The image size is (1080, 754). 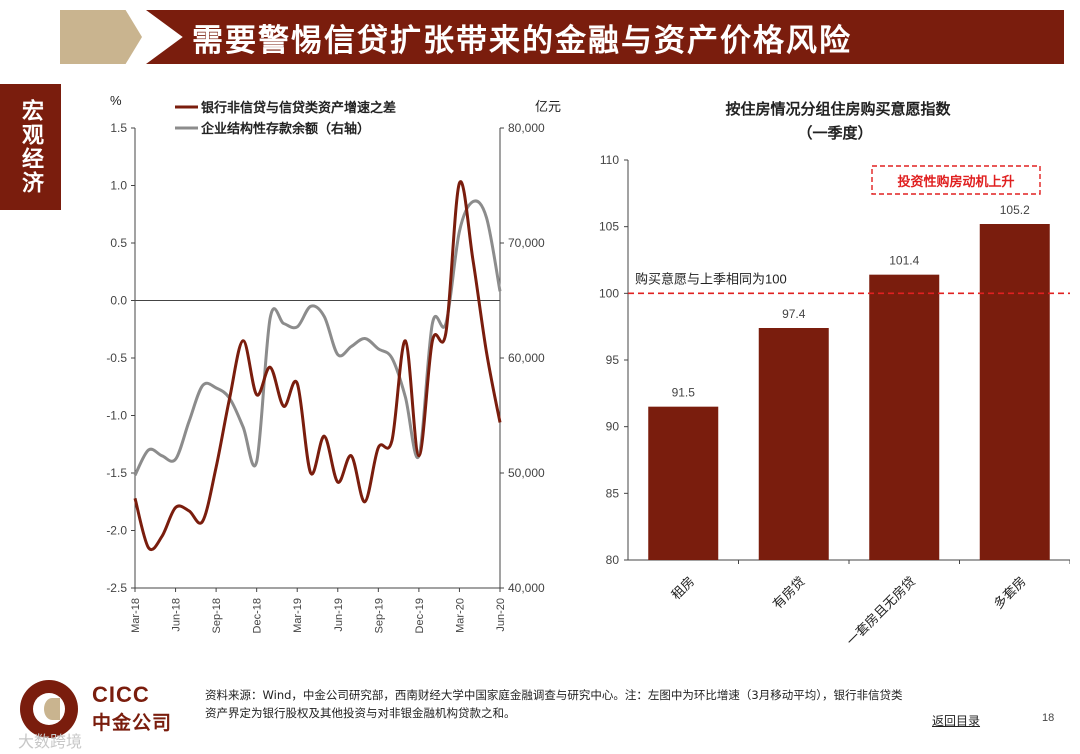 What do you see at coordinates (116, 100) in the screenshot?
I see `left-axis-unit: %` at bounding box center [116, 100].